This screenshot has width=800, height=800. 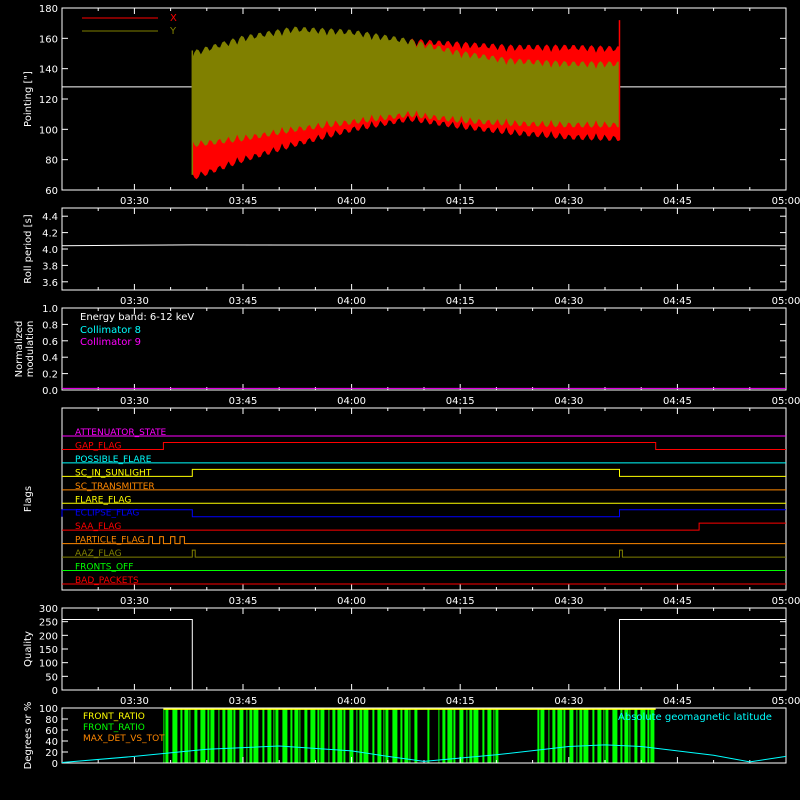 I want to click on flag-label-fronts-off: FRONTS_OFF, so click(x=104, y=568).